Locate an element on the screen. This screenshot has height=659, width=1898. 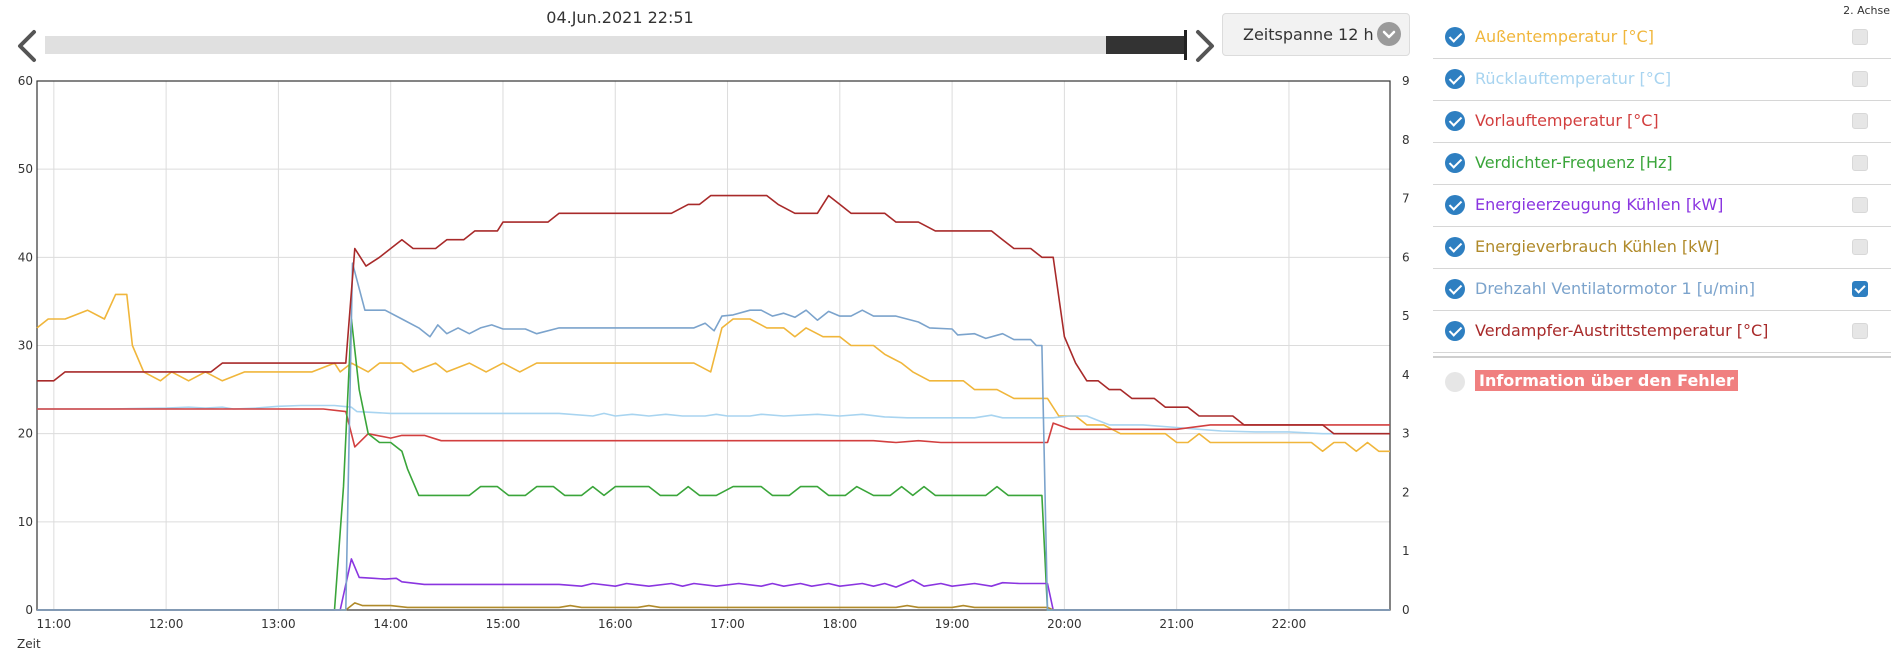
y-left-tick-label: 10 is located at coordinates (25, 522).